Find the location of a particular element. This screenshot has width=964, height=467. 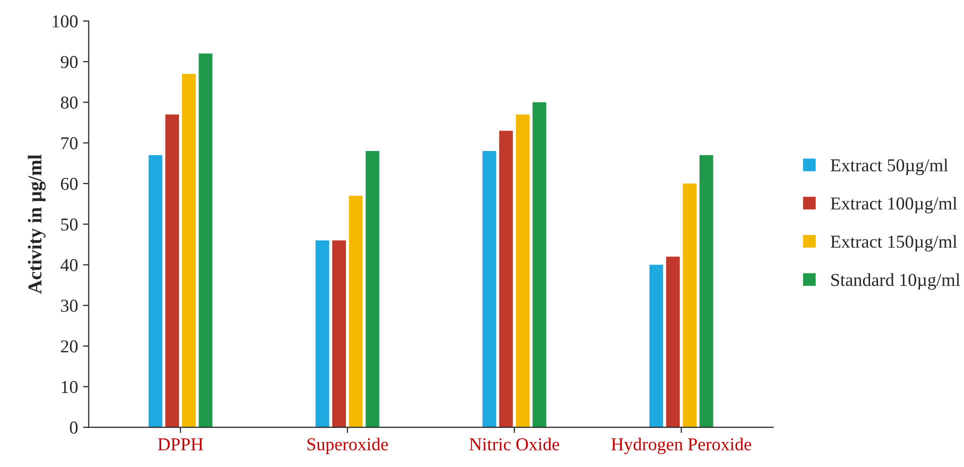

y-tick-label: 40 is located at coordinates (69, 265).